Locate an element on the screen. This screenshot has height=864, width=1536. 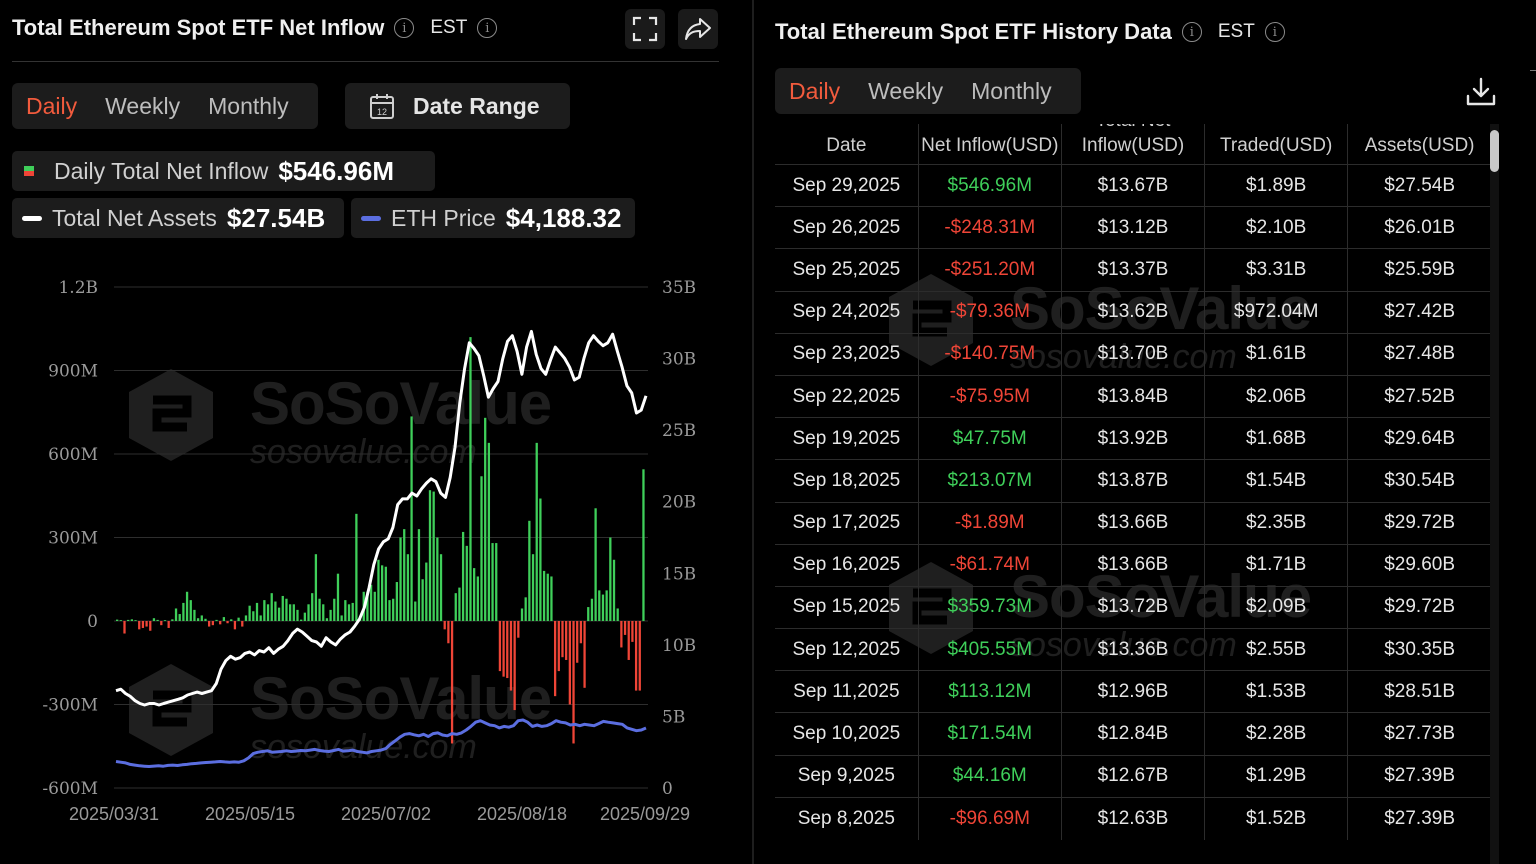
cell-total-net-inflow: $13.92B is located at coordinates (1132, 438).